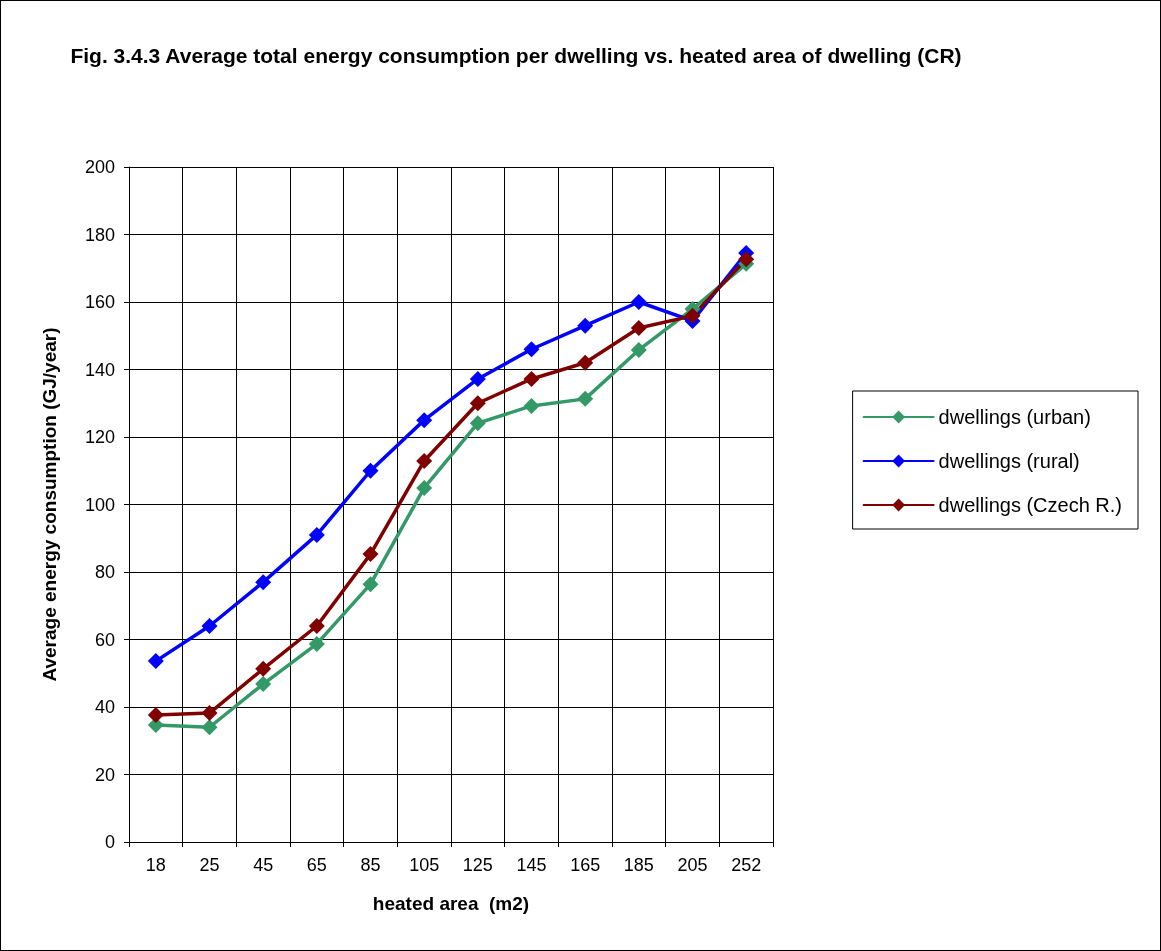  What do you see at coordinates (370, 865) in the screenshot?
I see `x-tick-label: 85` at bounding box center [370, 865].